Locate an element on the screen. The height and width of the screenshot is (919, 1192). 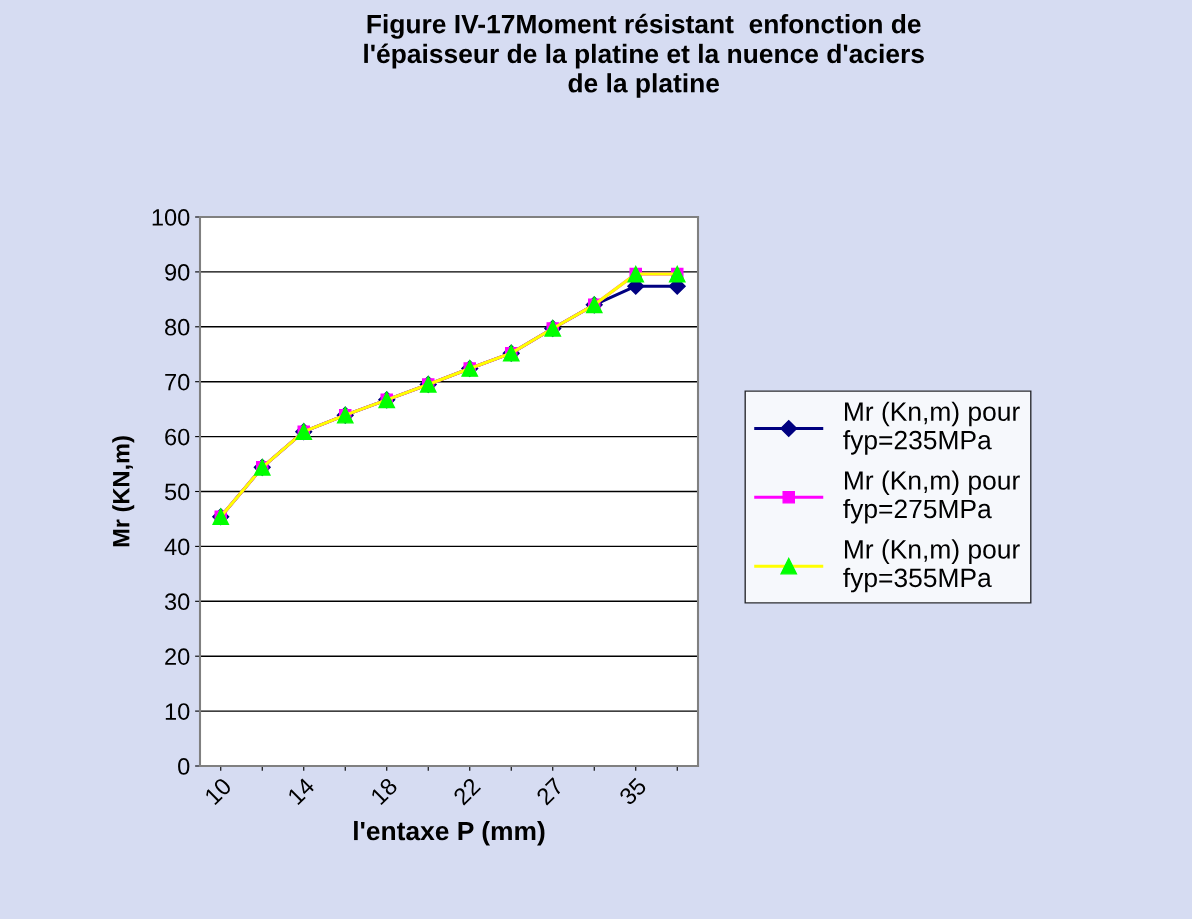
y-tick-label: 20 is located at coordinates (177, 656).